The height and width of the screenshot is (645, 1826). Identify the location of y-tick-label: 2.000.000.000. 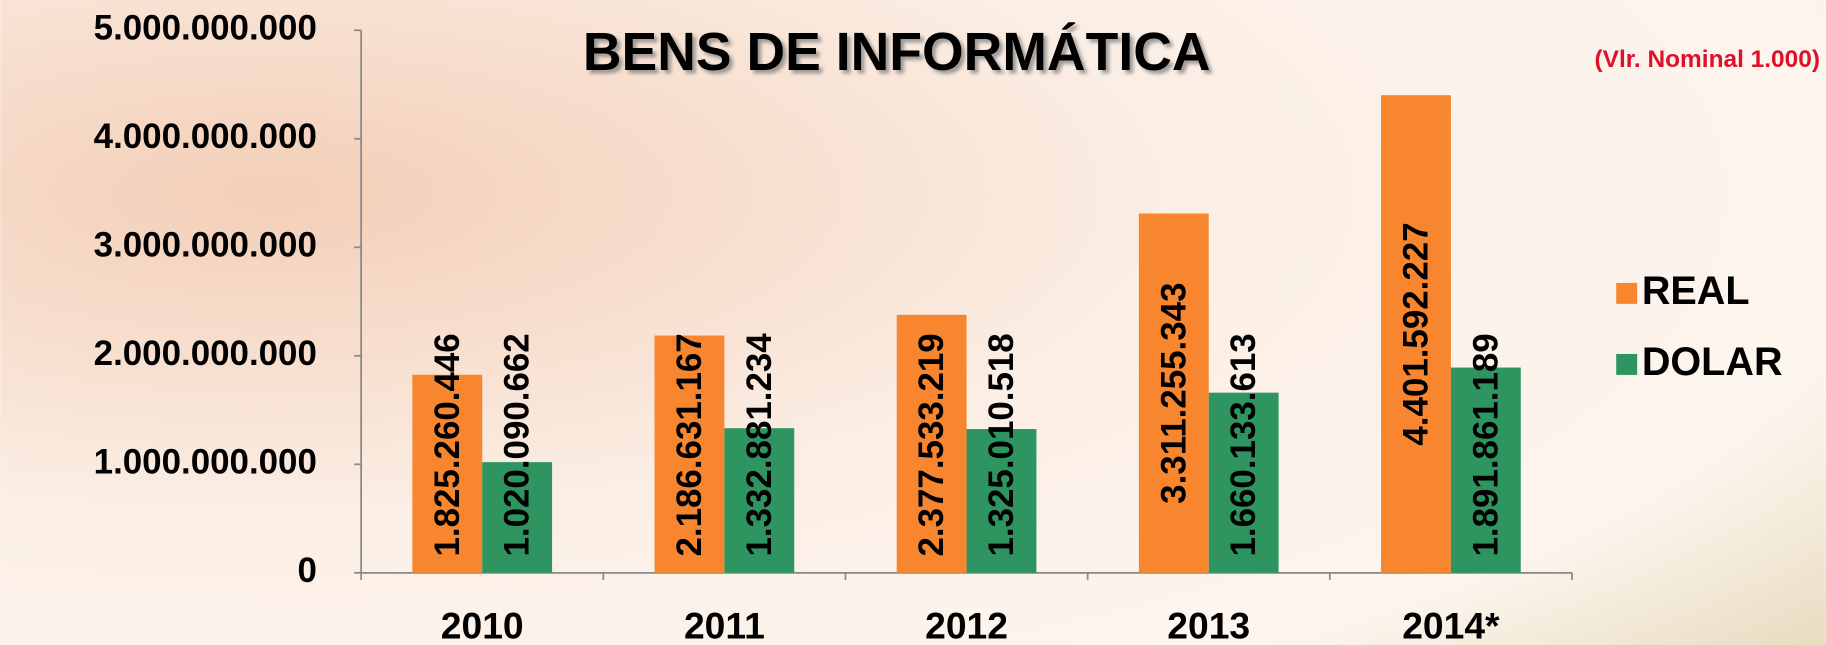
(205, 353).